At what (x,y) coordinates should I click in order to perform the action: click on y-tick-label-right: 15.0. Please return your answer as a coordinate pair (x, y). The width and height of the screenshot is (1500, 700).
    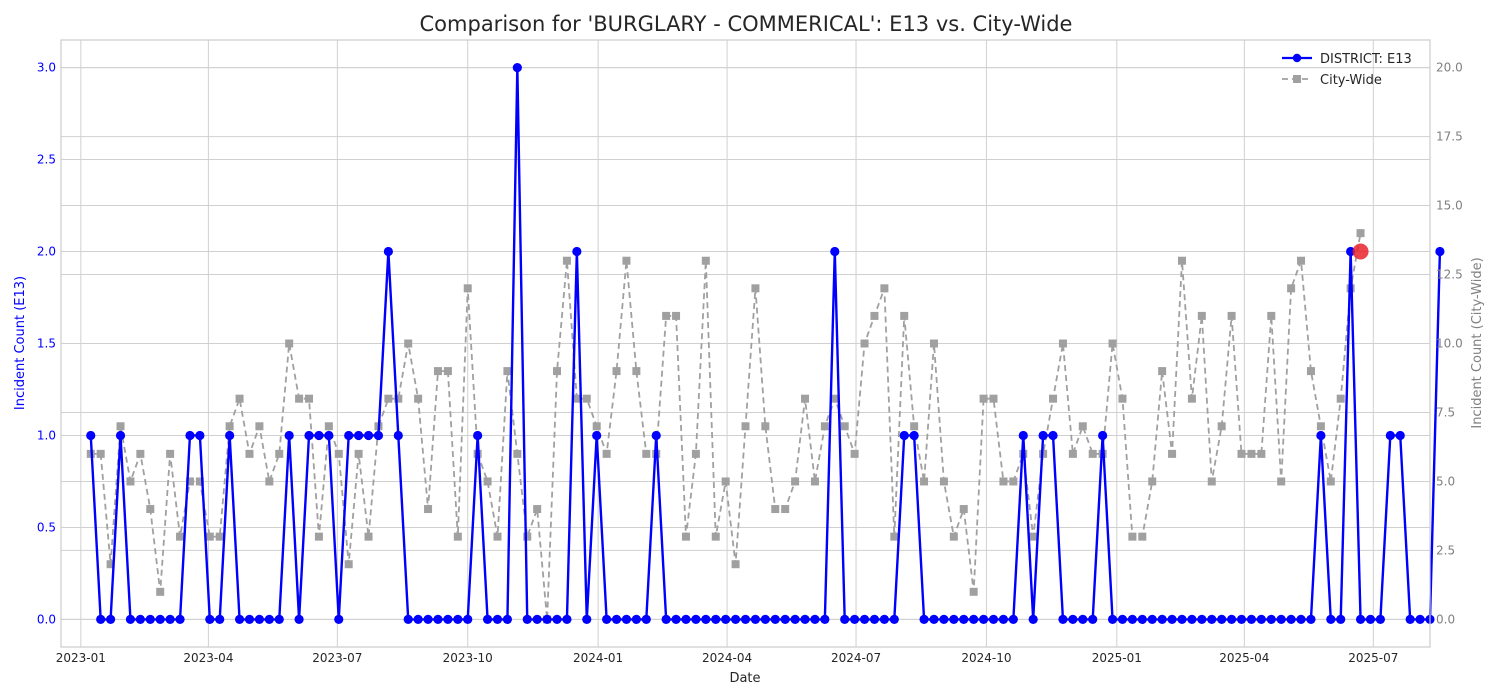
    Looking at the image, I should click on (1449, 206).